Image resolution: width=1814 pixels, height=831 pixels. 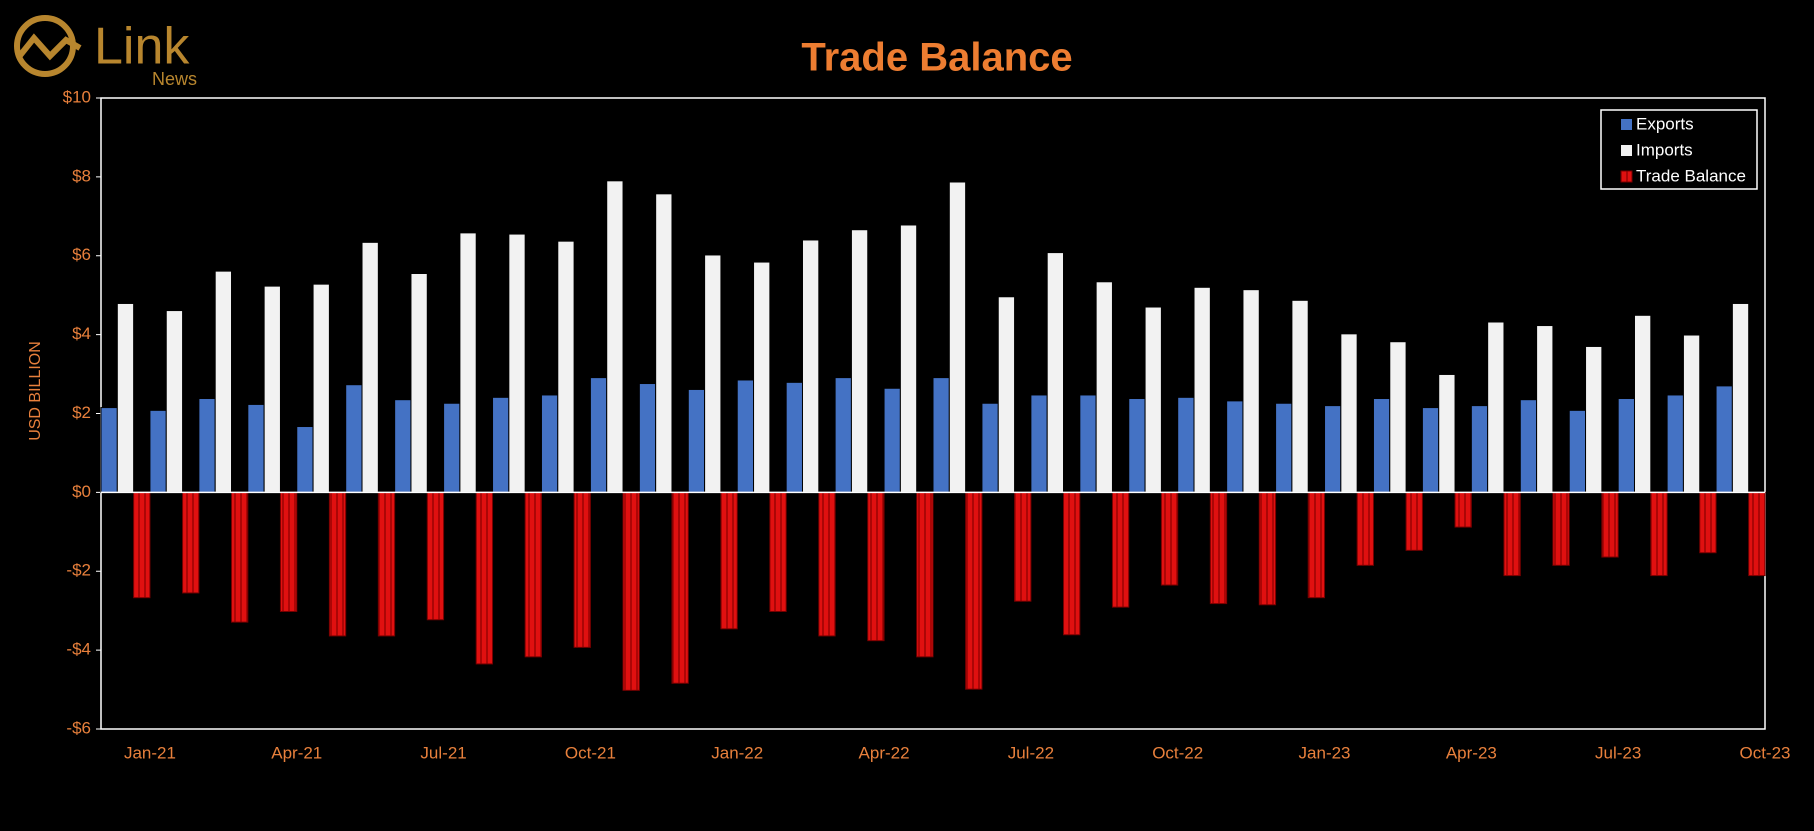 What do you see at coordinates (150, 752) in the screenshot?
I see `x-tick-label: Jan-21` at bounding box center [150, 752].